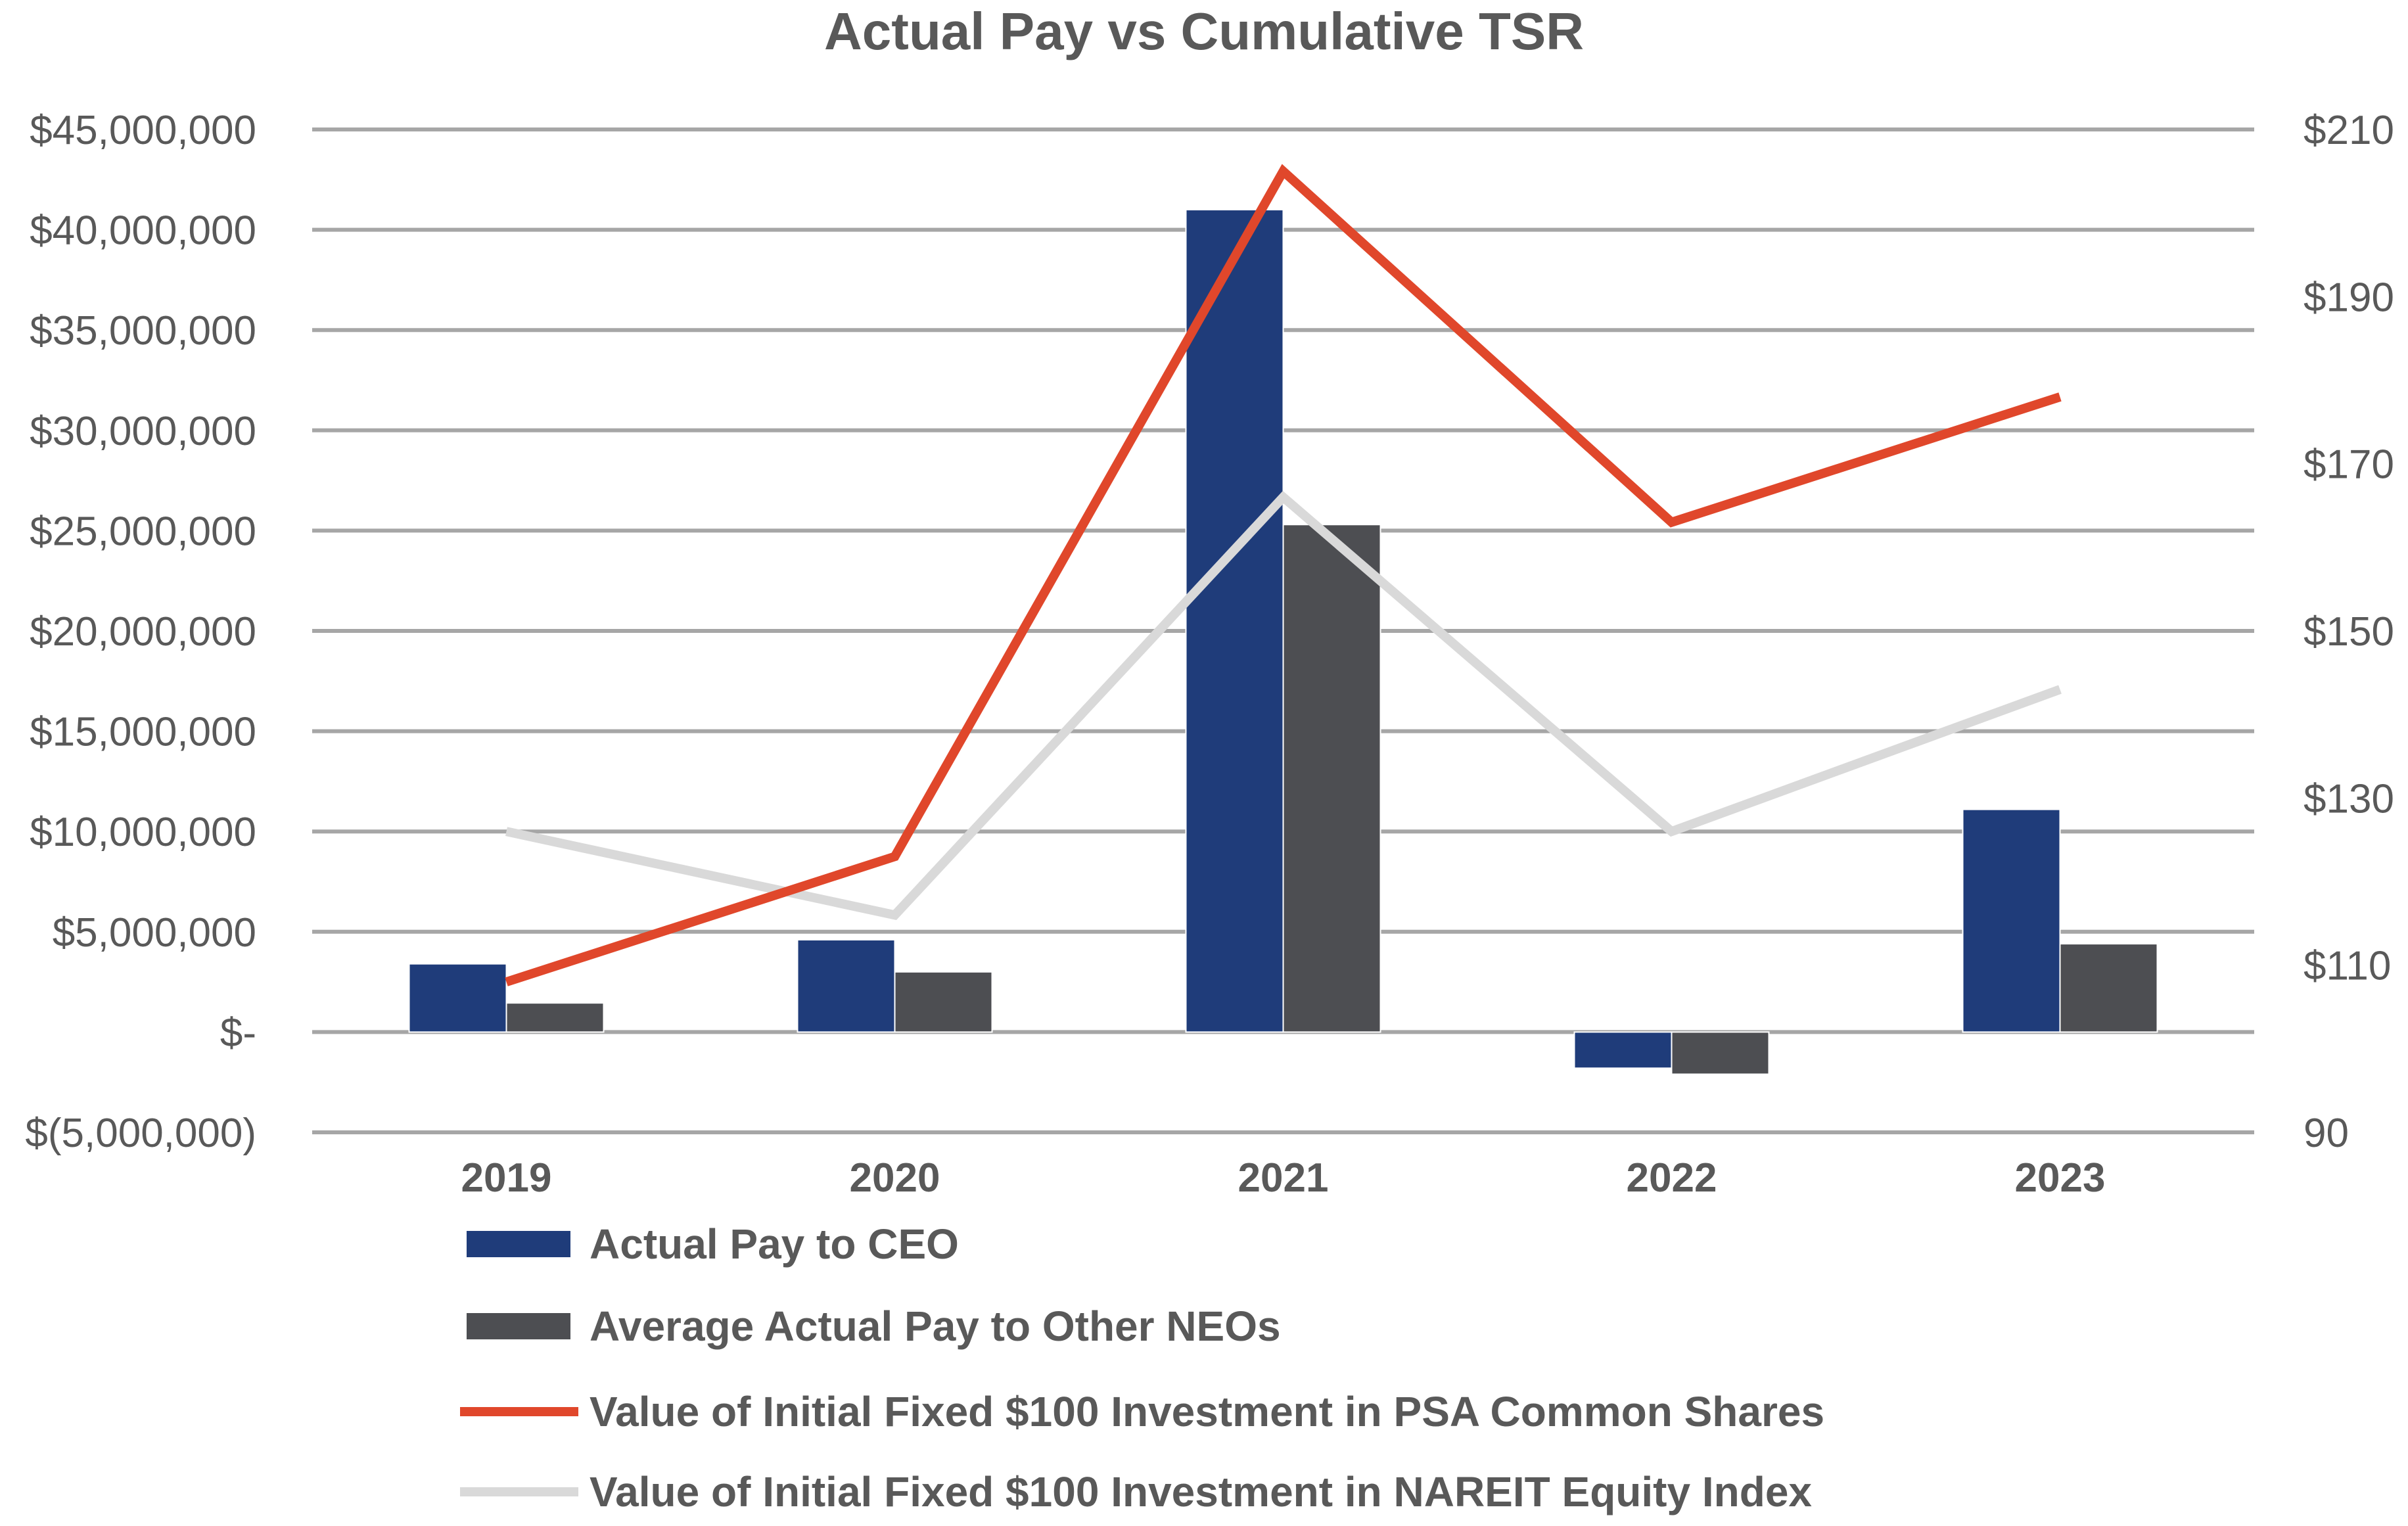  I want to click on chart-title: Actual Pay vs Cumulative TSR, so click(1204, 31).